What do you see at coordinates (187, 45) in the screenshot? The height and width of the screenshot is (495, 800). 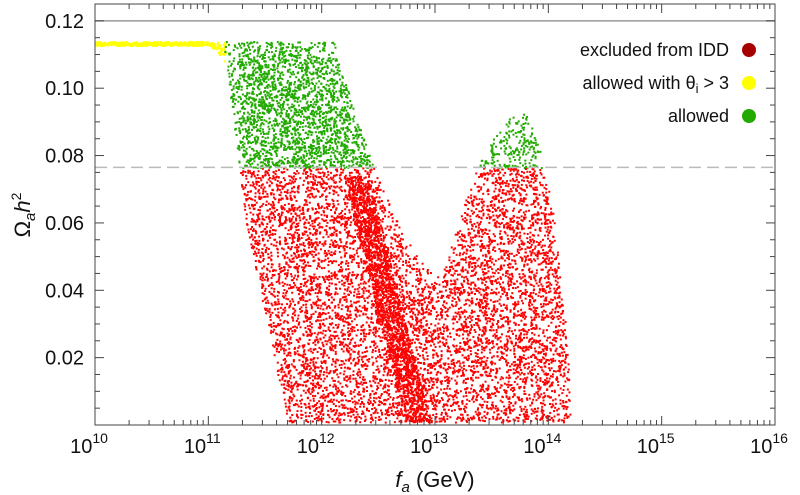 I see `yellow-point` at bounding box center [187, 45].